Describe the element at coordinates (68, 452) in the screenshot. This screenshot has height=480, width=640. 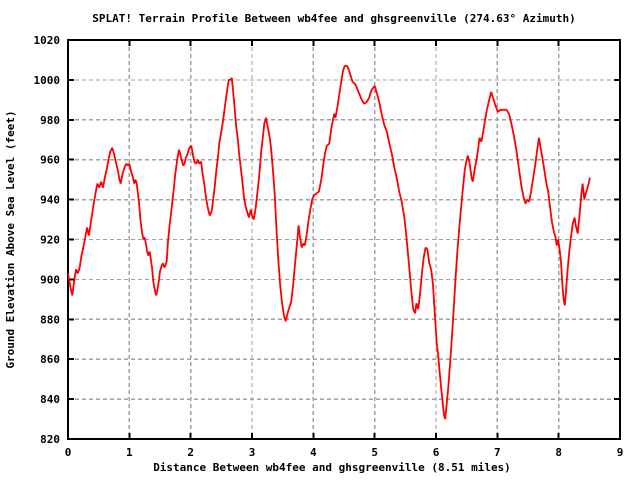
I see `x-tick-label: 0` at that location.